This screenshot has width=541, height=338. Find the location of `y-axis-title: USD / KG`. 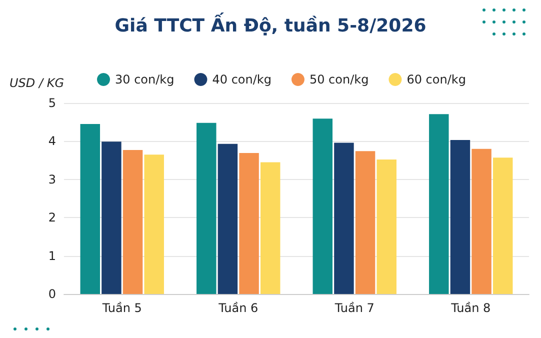

y-axis-title: USD / KG is located at coordinates (37, 83).